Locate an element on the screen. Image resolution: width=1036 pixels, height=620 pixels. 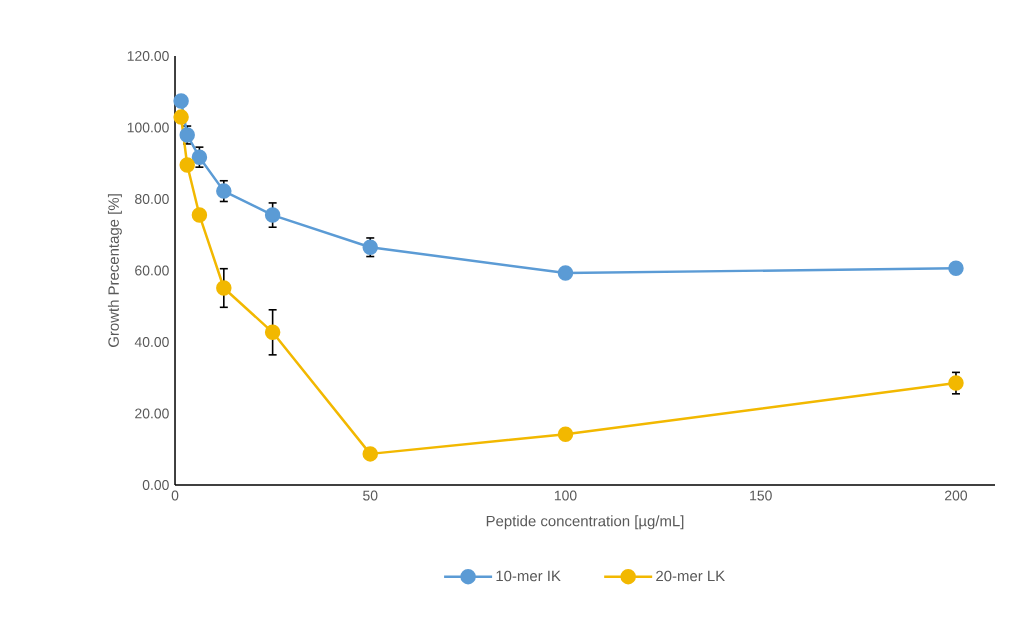
y-tick-label: 0.00 is located at coordinates (155, 485).